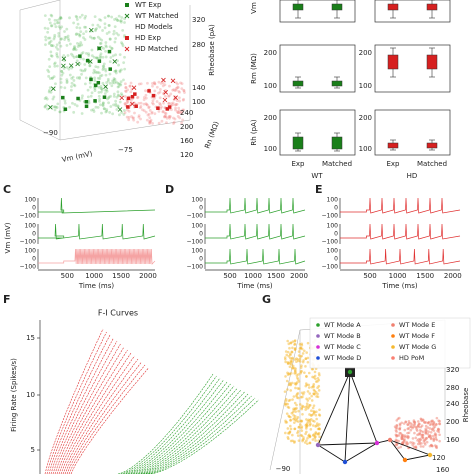  I want to click on tick-label: 160, so click(186, 141).